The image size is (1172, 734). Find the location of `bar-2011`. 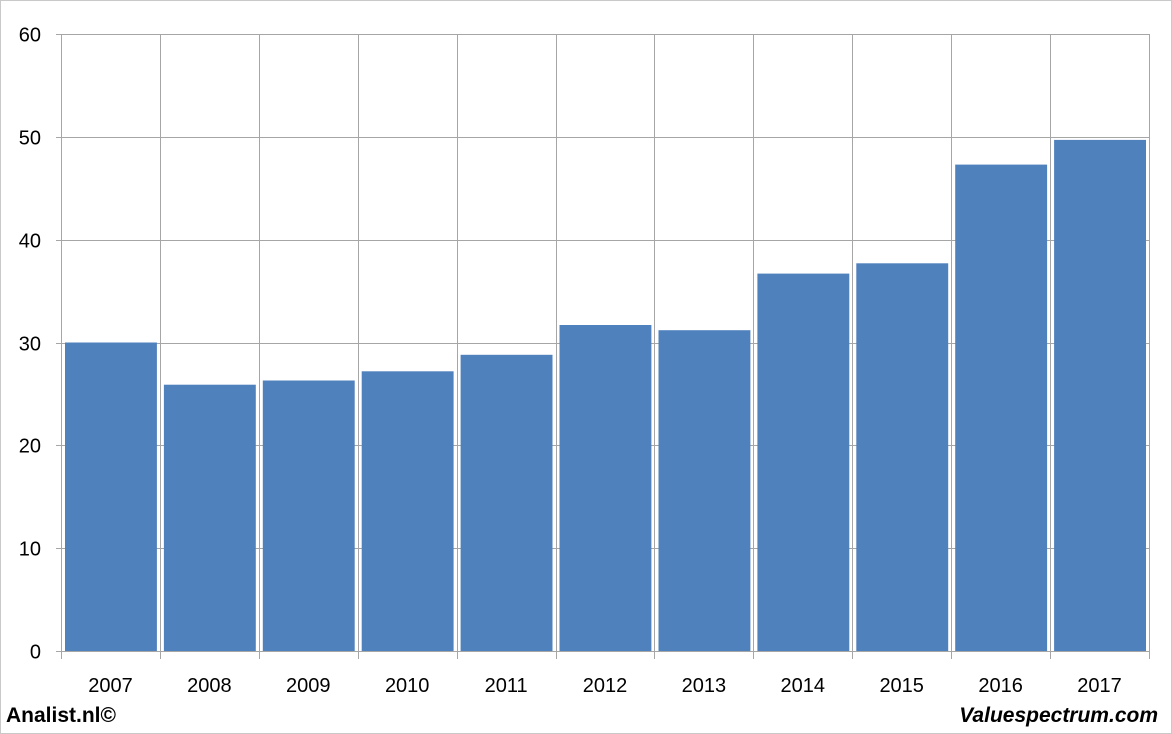

bar-2011 is located at coordinates (506, 502).